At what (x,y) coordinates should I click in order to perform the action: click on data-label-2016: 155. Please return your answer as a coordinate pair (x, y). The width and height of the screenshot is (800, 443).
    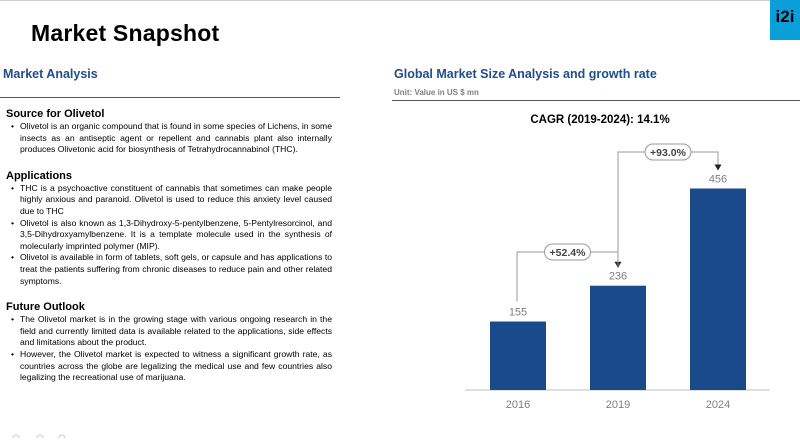
    Looking at the image, I should click on (518, 313).